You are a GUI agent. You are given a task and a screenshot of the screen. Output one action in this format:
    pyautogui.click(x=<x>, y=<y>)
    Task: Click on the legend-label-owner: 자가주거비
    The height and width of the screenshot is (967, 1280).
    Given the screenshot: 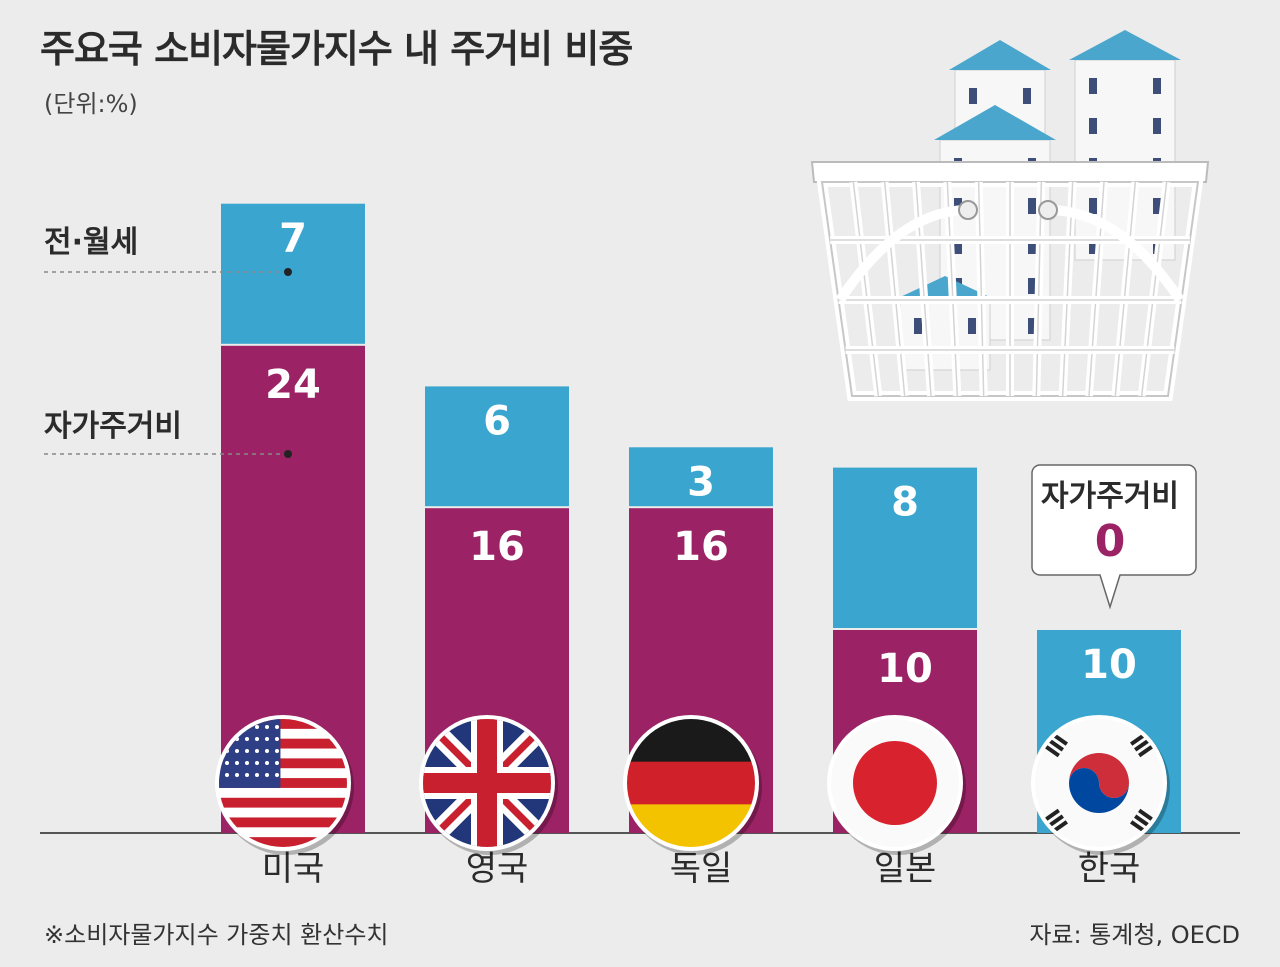 What is the action you would take?
    pyautogui.click(x=113, y=426)
    